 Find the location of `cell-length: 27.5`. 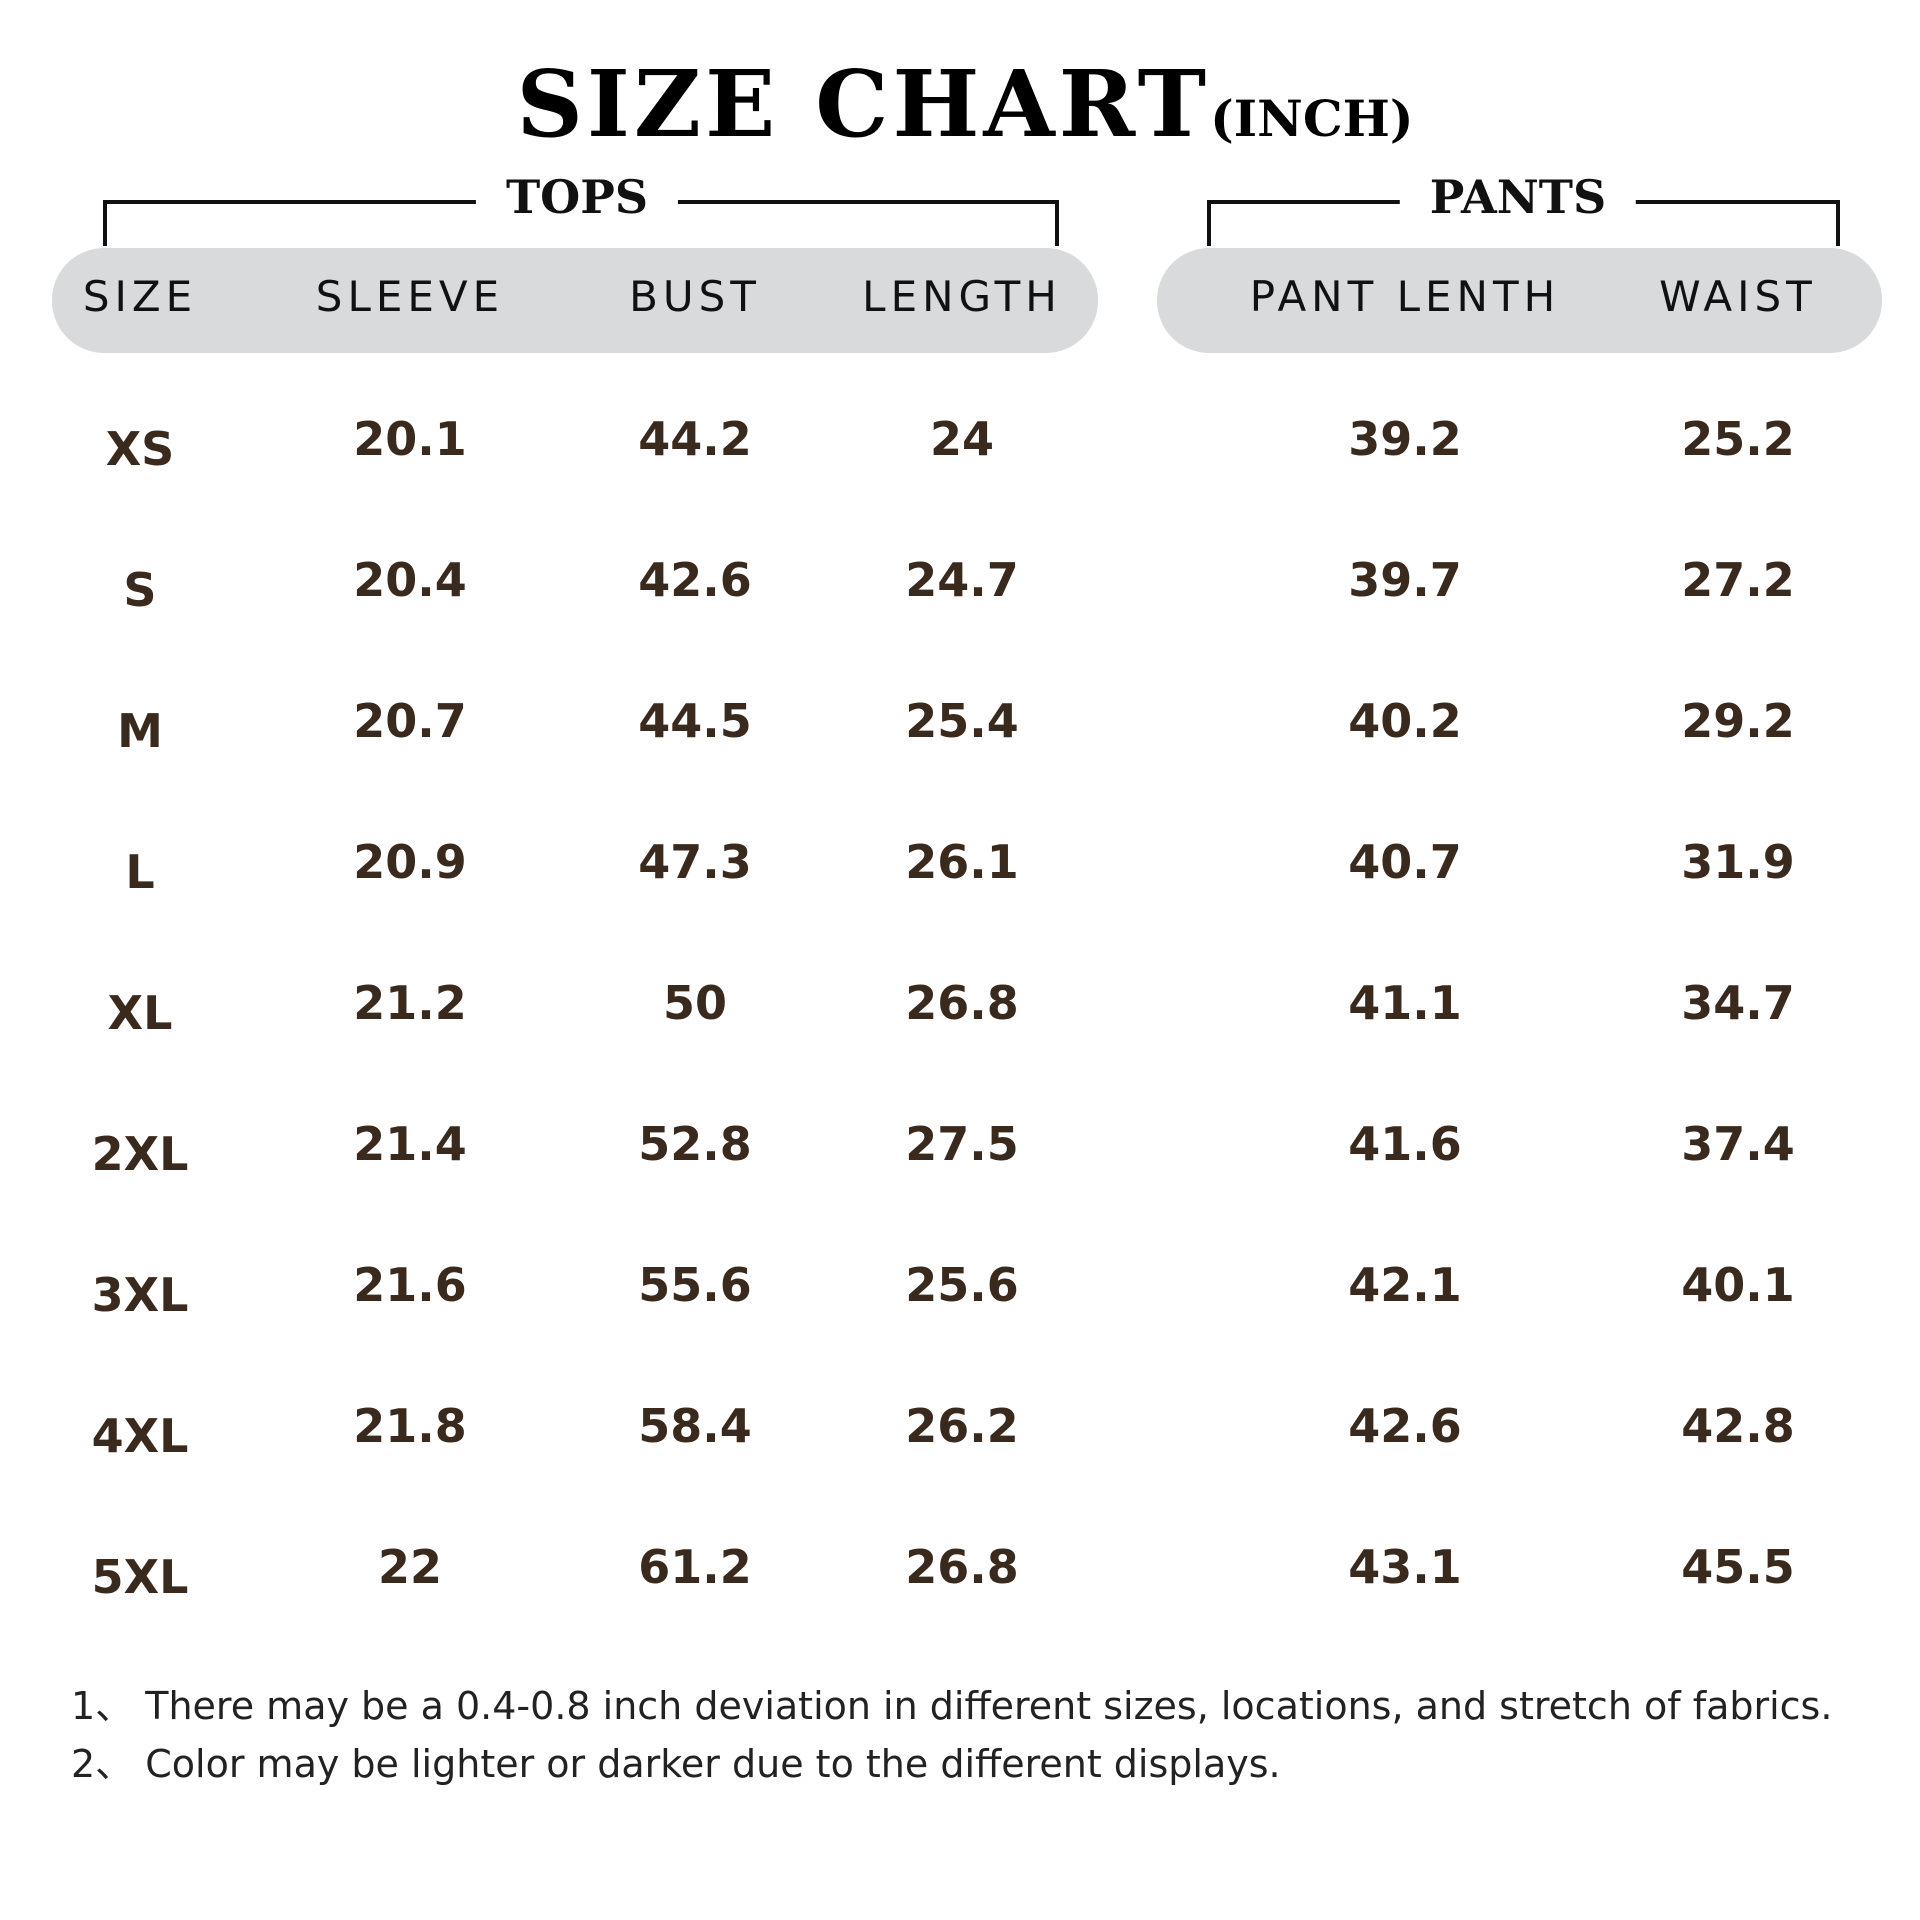

cell-length: 27.5 is located at coordinates (962, 1144).